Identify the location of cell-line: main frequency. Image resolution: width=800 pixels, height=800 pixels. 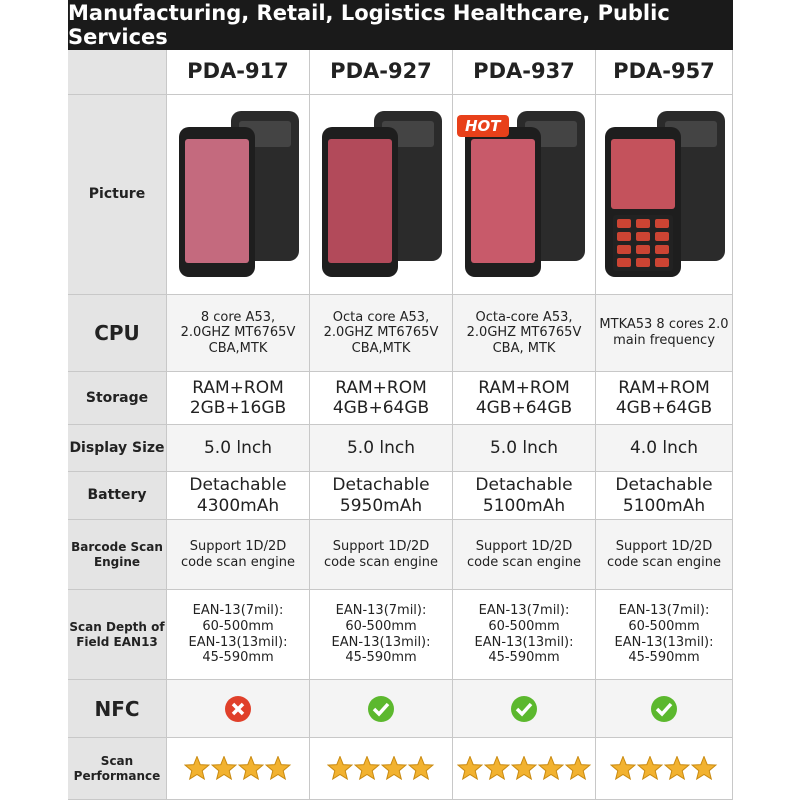
(664, 340).